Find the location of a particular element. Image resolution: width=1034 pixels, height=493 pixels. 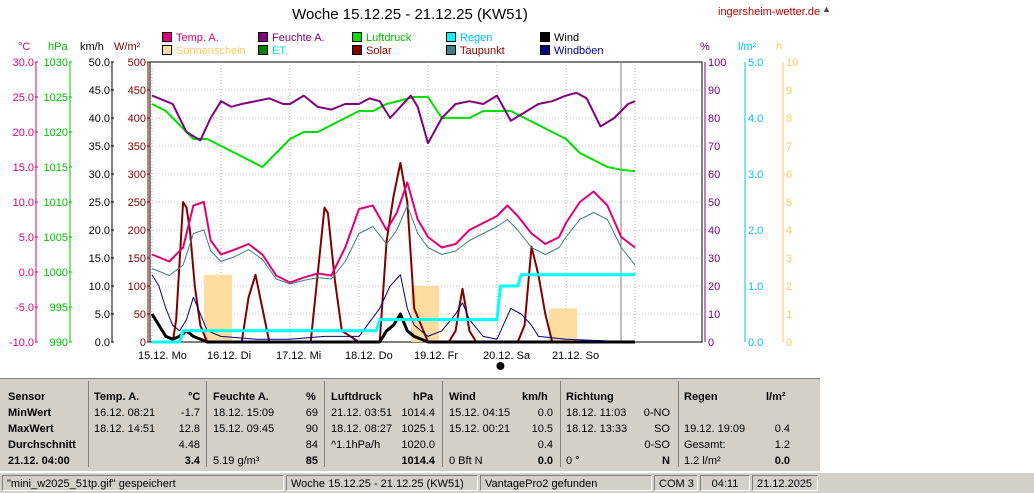

hdr-press: Luftdruck is located at coordinates (356, 397).